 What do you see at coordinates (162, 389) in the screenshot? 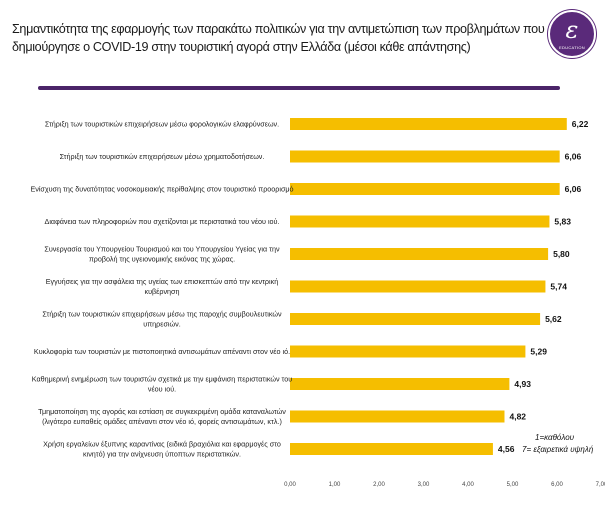
I see `category-label-9-line-2: νέου ιού.` at bounding box center [162, 389].